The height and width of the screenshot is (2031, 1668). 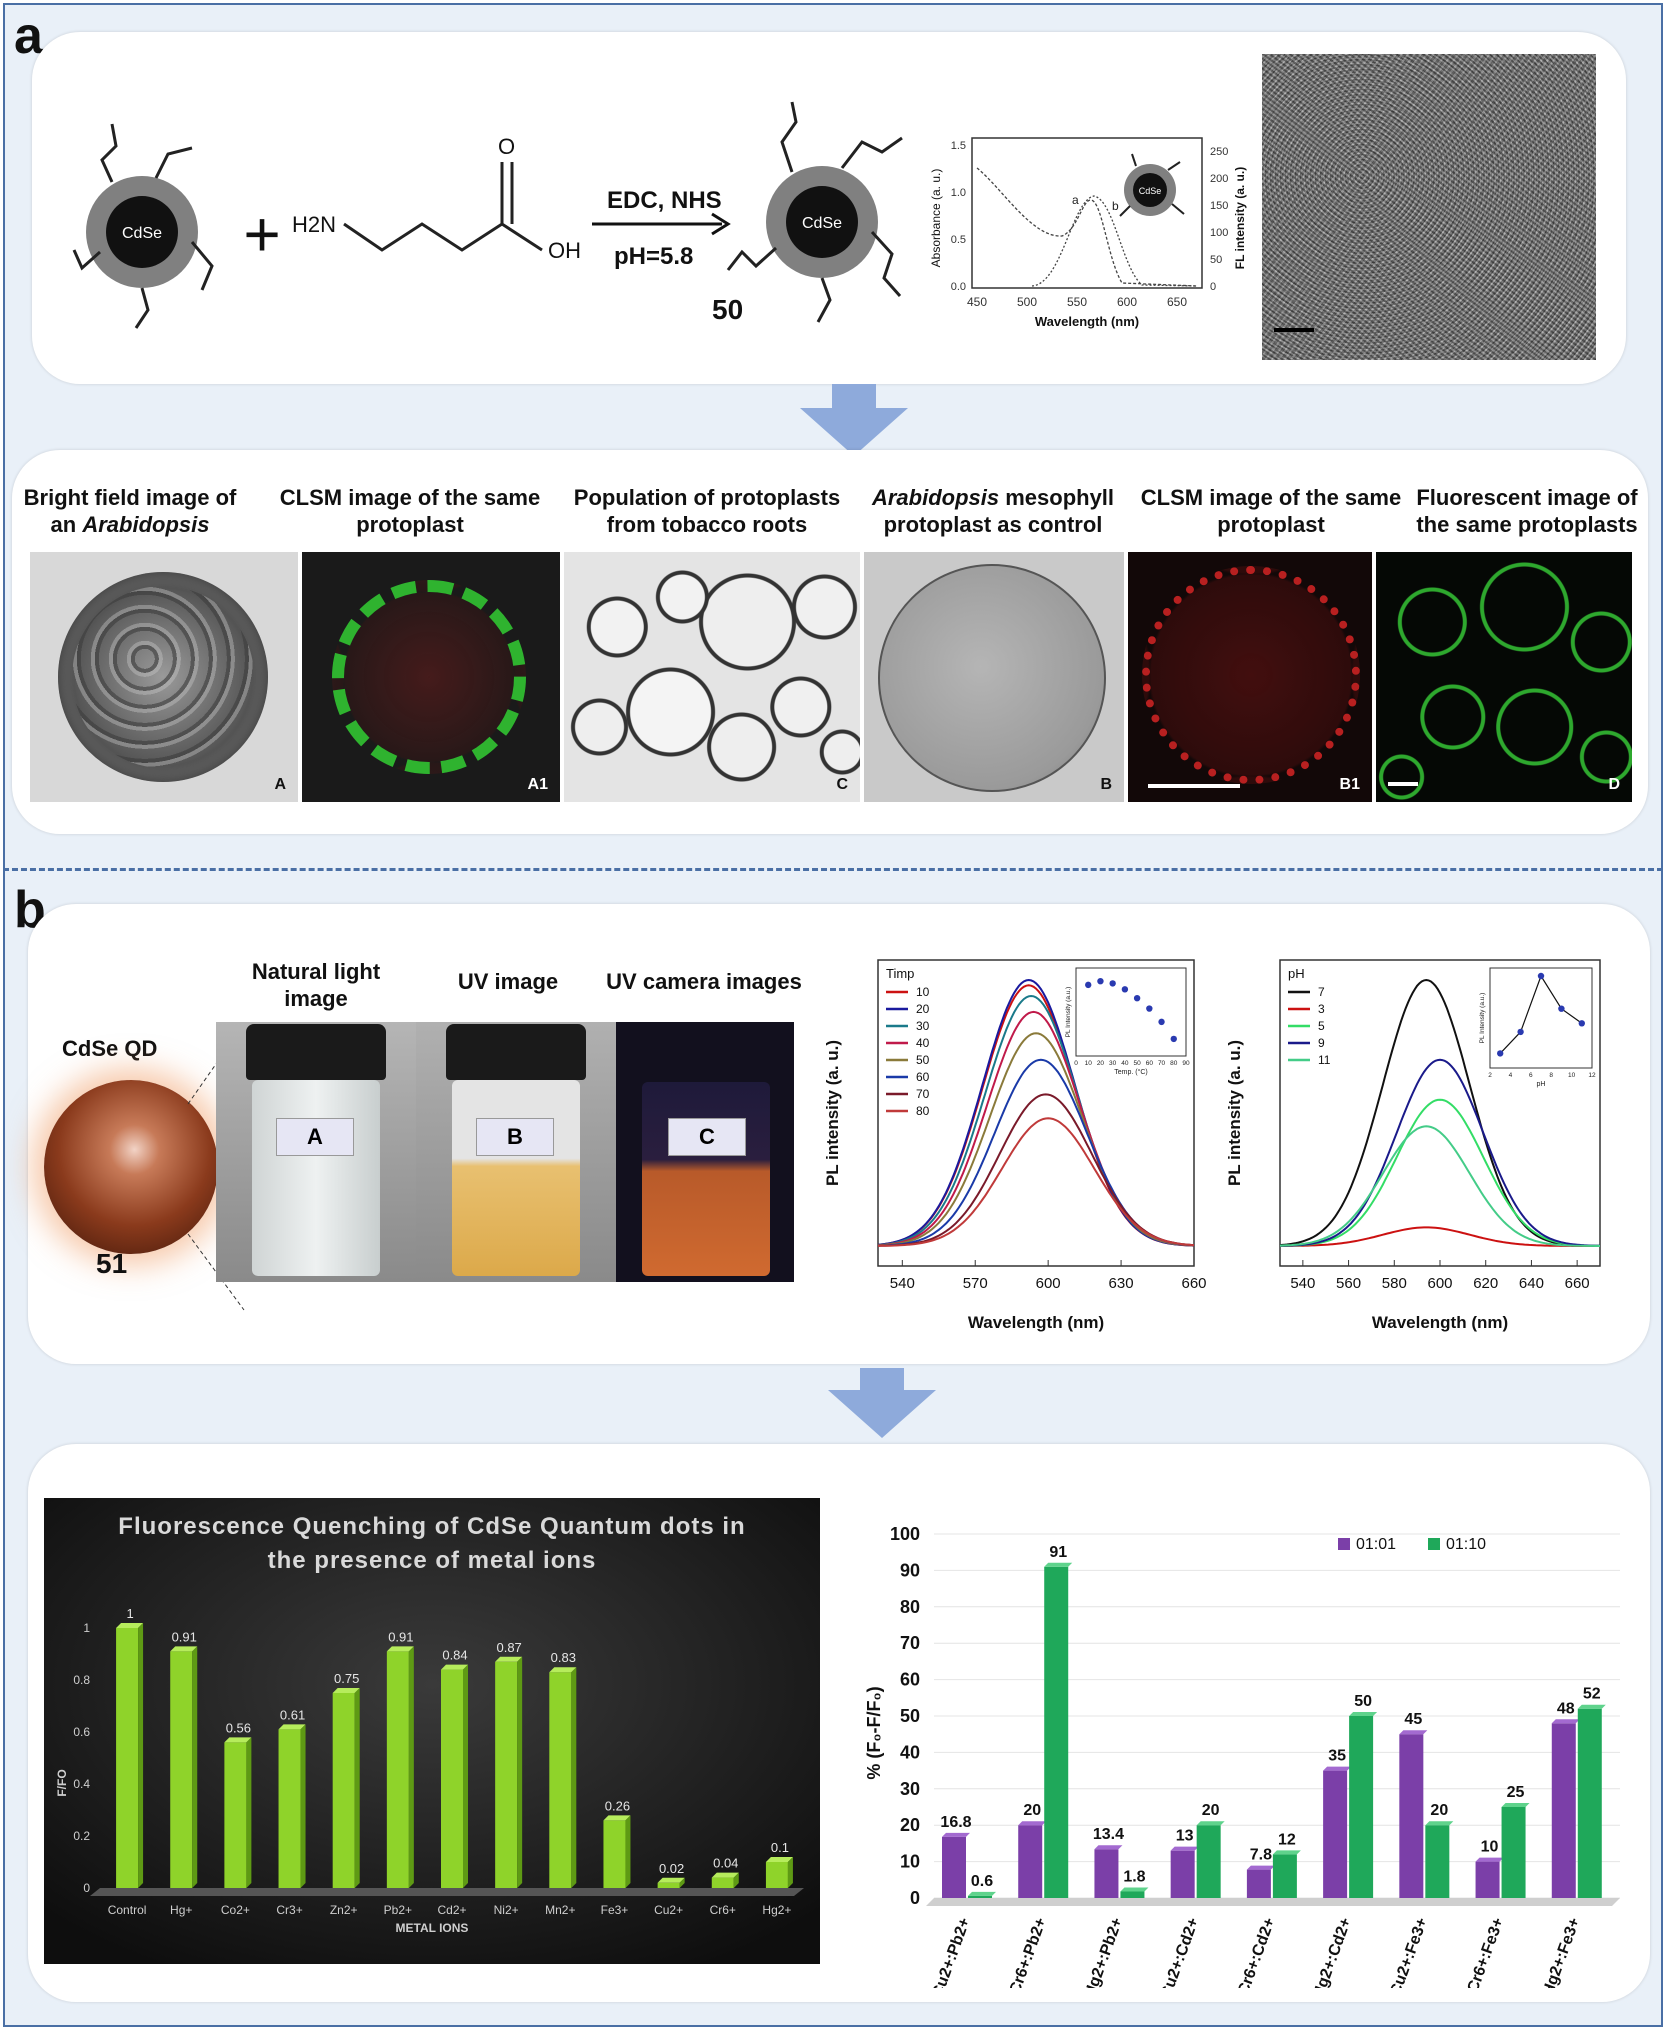 What do you see at coordinates (664, 200) in the screenshot?
I see `conditions-top: EDC, NHS` at bounding box center [664, 200].